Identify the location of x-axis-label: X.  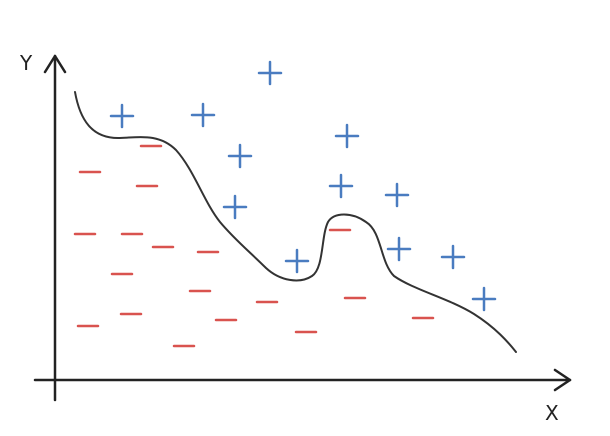
(552, 413).